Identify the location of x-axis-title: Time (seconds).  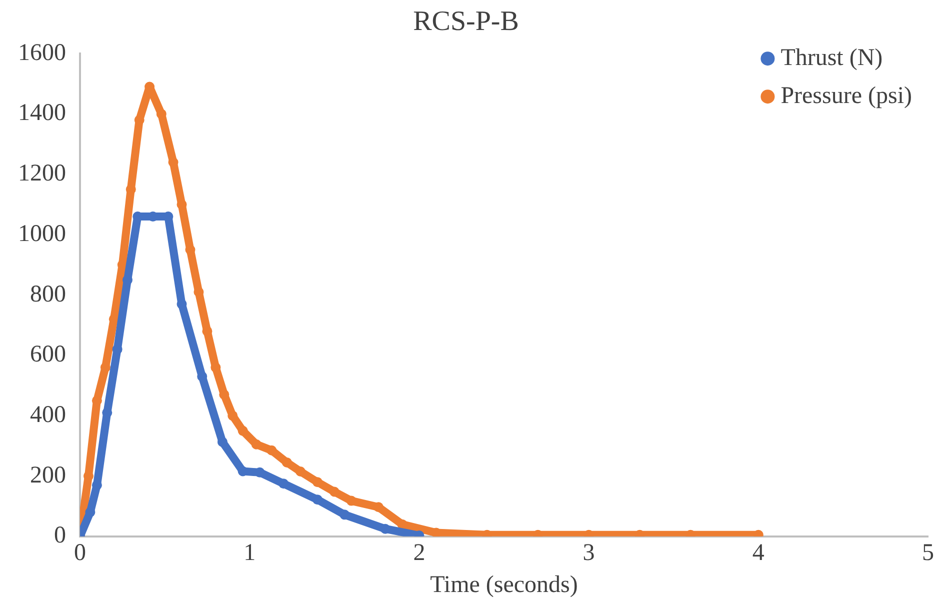
(504, 585).